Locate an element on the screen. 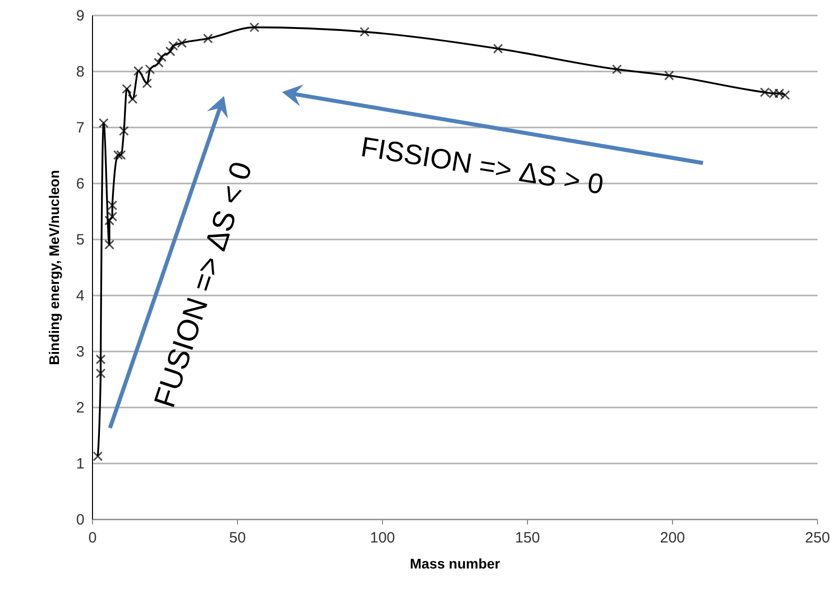  x-tick-label: 150 is located at coordinates (527, 538).